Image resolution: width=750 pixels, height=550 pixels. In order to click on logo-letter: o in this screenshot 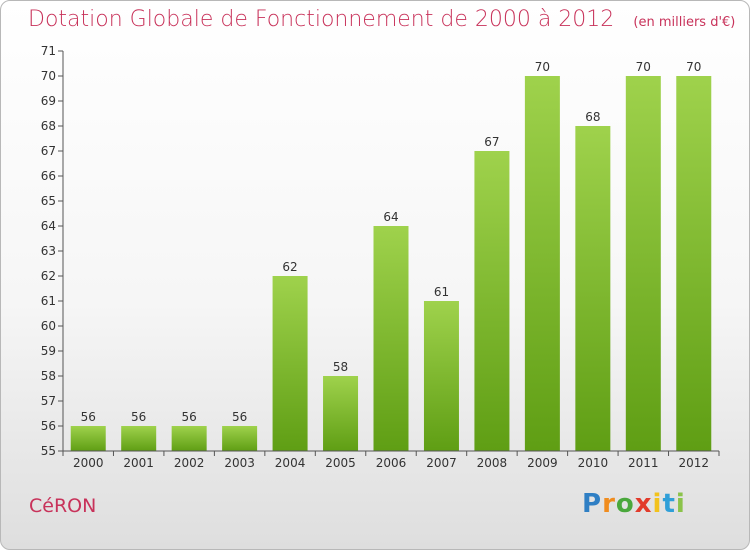, I will do `click(625, 504)`.